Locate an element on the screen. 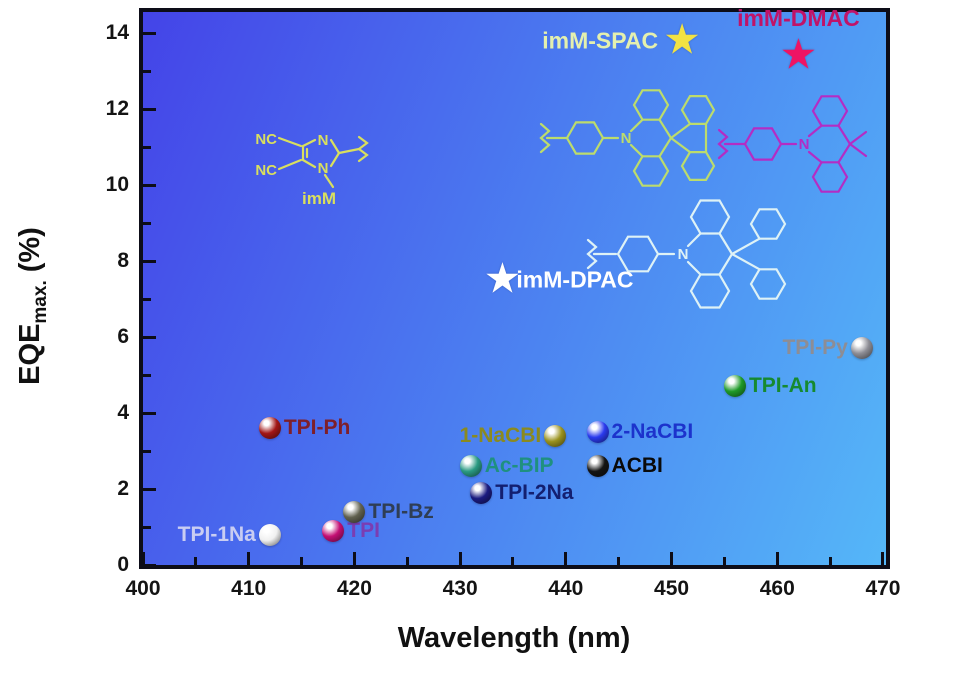 This screenshot has width=972, height=681. x-tick-label: 430 is located at coordinates (460, 588).